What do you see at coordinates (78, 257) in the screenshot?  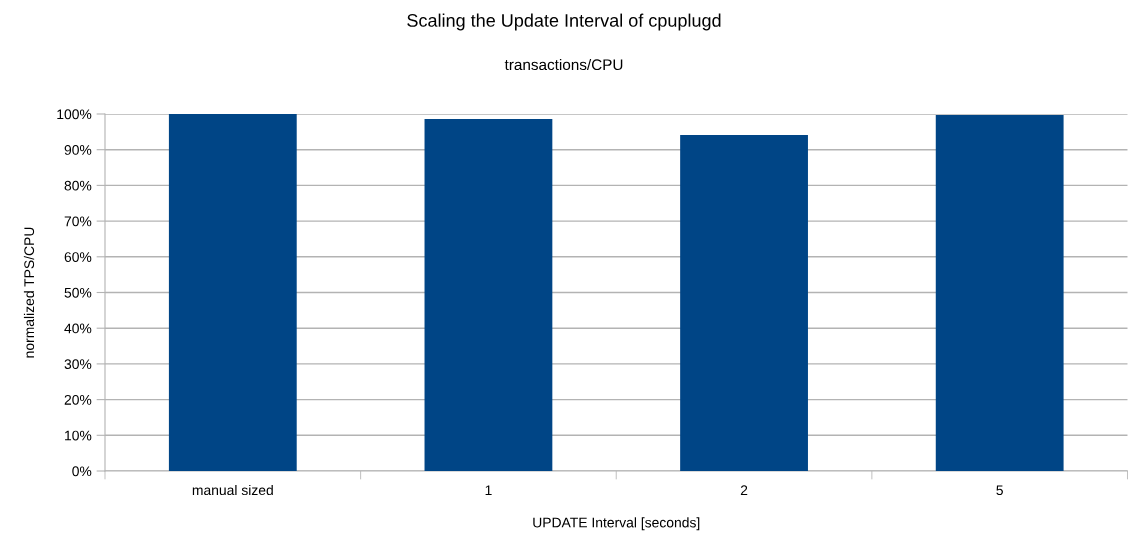 I see `y-tick-label: 60%` at bounding box center [78, 257].